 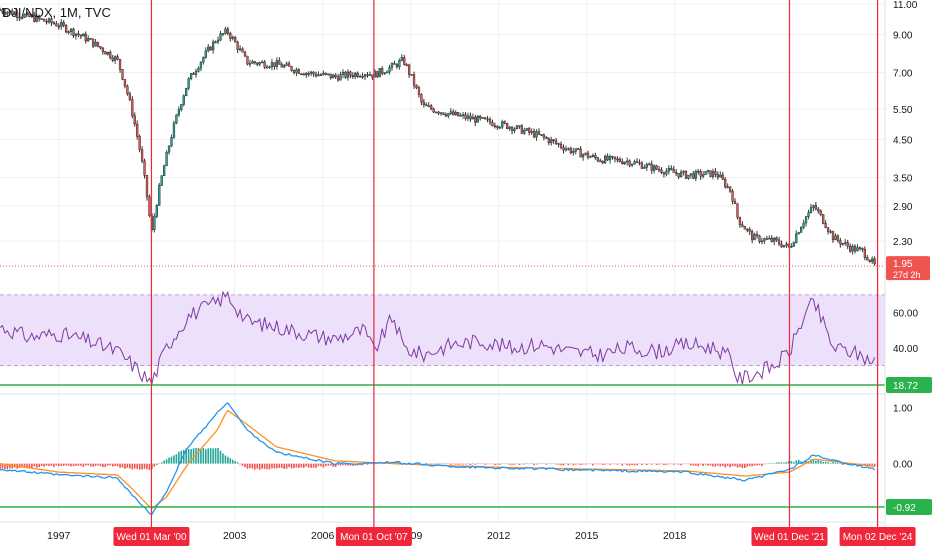 What do you see at coordinates (675, 536) in the screenshot?
I see `year-label: 2018` at bounding box center [675, 536].